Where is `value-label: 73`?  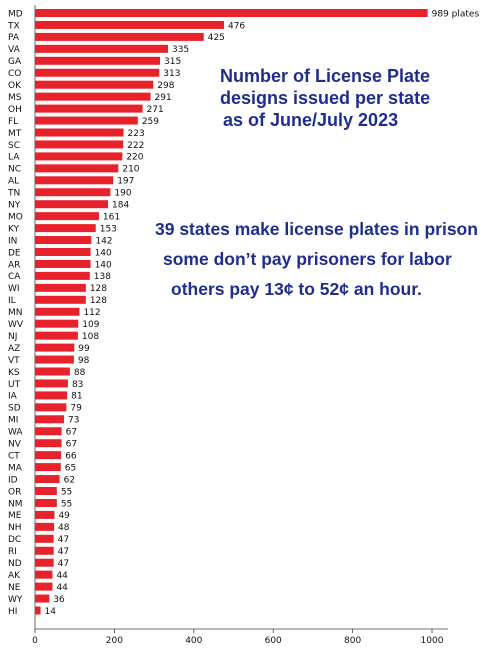 value-label: 73 is located at coordinates (73, 421).